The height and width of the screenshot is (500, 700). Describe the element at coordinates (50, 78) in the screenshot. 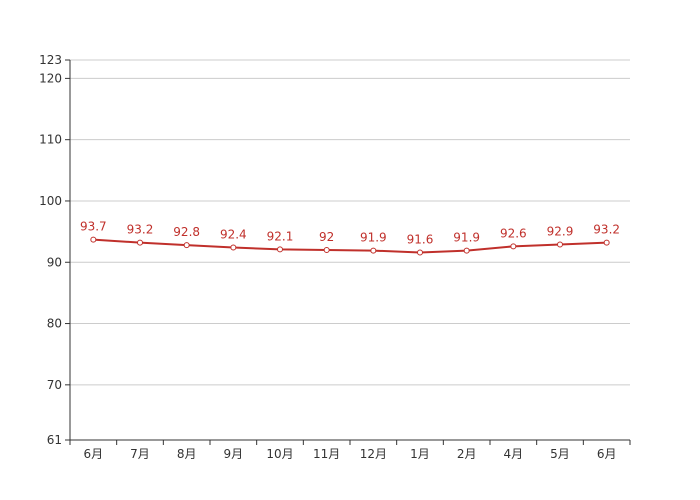

I see `y-tick-label: 120` at that location.